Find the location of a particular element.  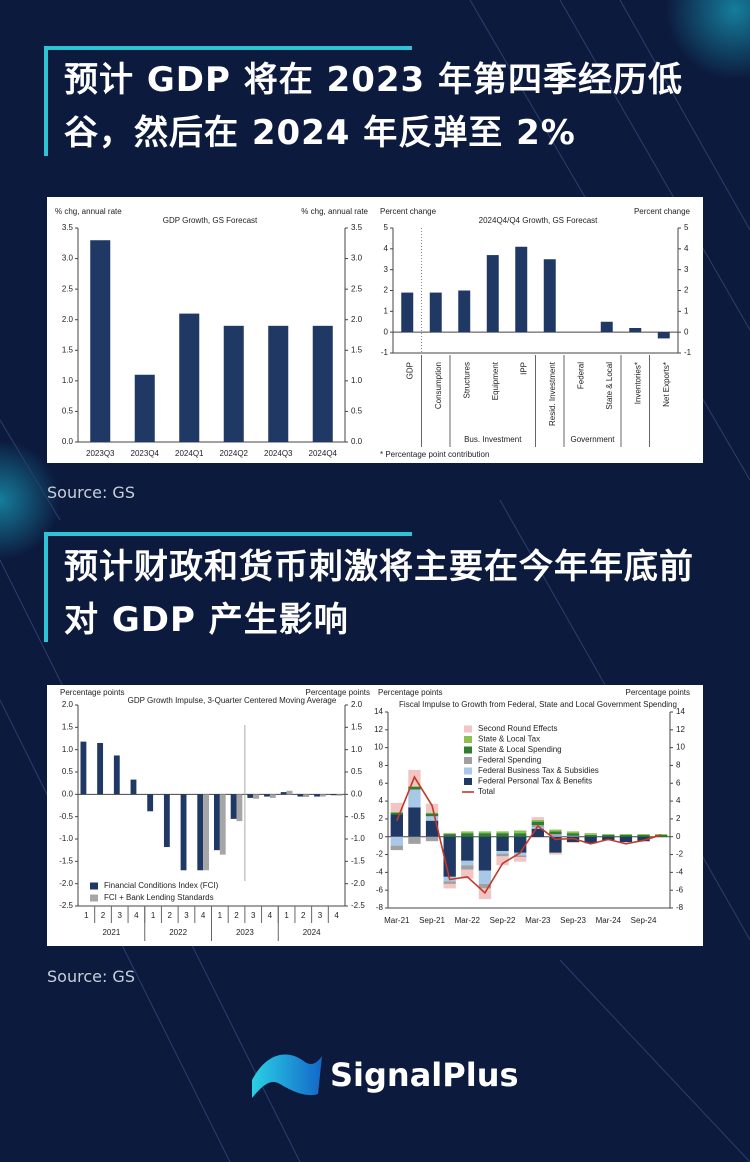

footnote: * Percentage point contribution is located at coordinates (434, 454).